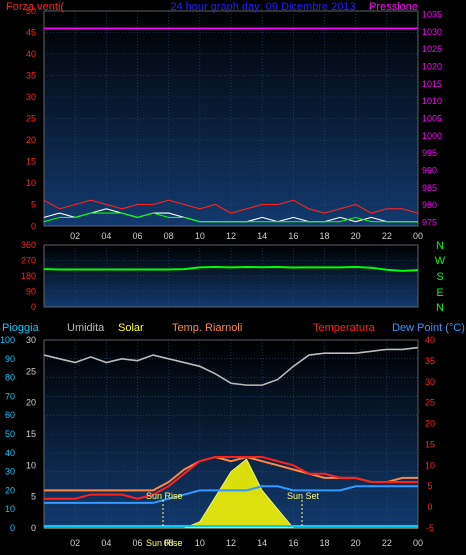 The width and height of the screenshot is (466, 555). I want to click on x-tick-label: 04, so click(106, 543).